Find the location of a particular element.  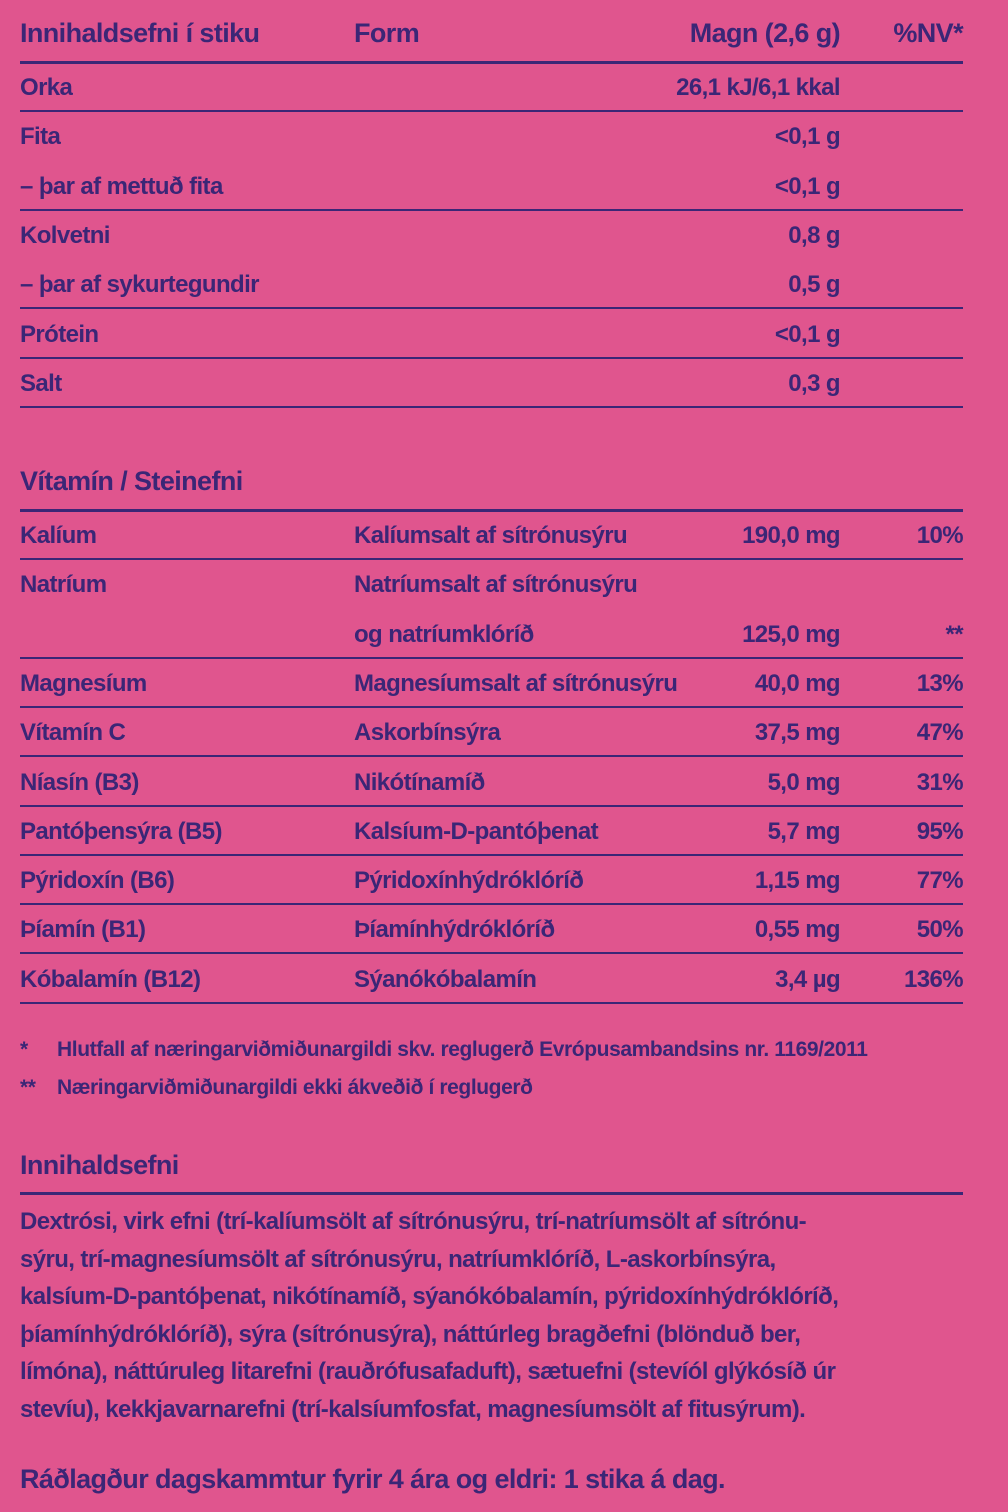

vitamin-nv: 50% is located at coordinates (940, 930).